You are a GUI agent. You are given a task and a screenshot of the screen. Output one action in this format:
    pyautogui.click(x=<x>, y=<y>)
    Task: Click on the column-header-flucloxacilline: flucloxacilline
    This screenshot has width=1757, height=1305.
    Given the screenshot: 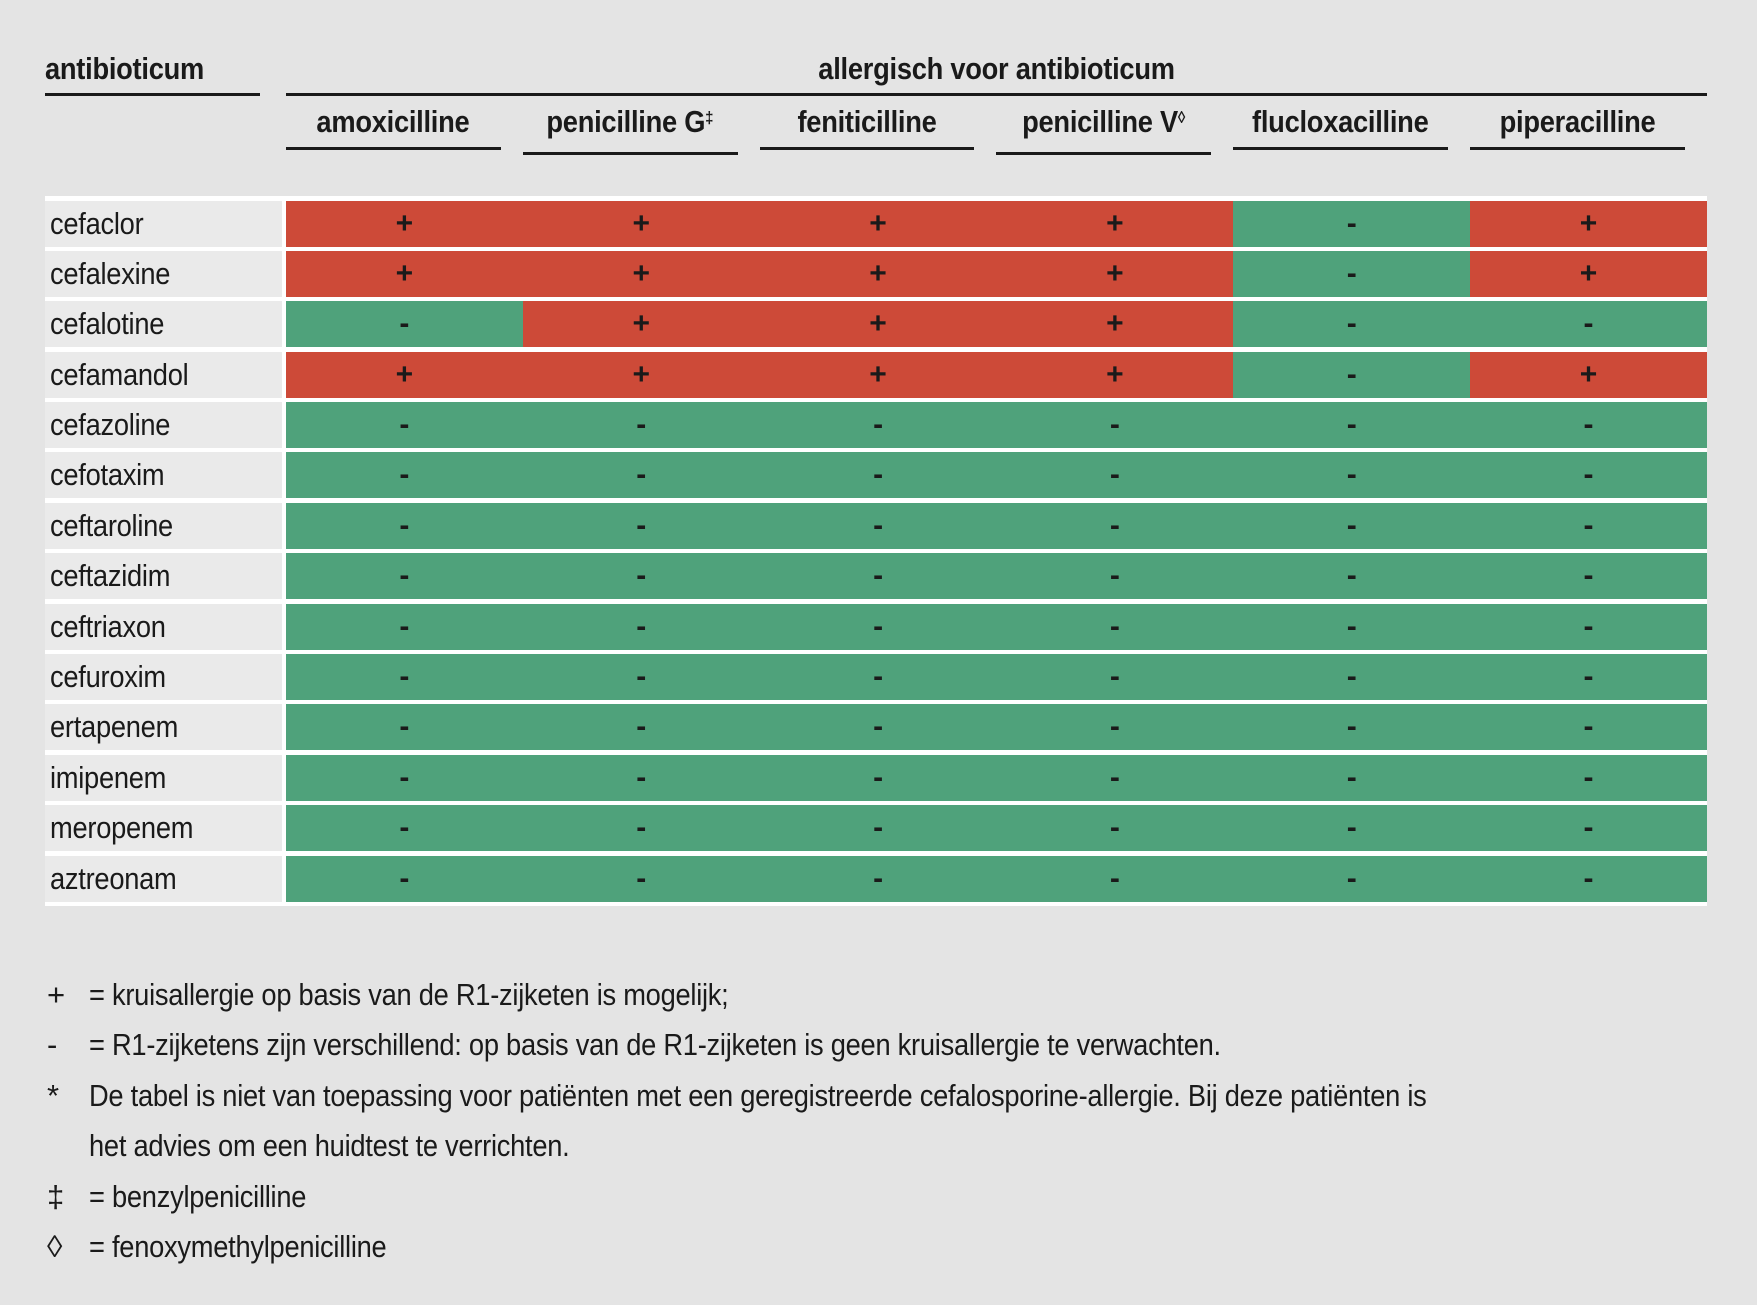 What is the action you would take?
    pyautogui.click(x=1351, y=129)
    